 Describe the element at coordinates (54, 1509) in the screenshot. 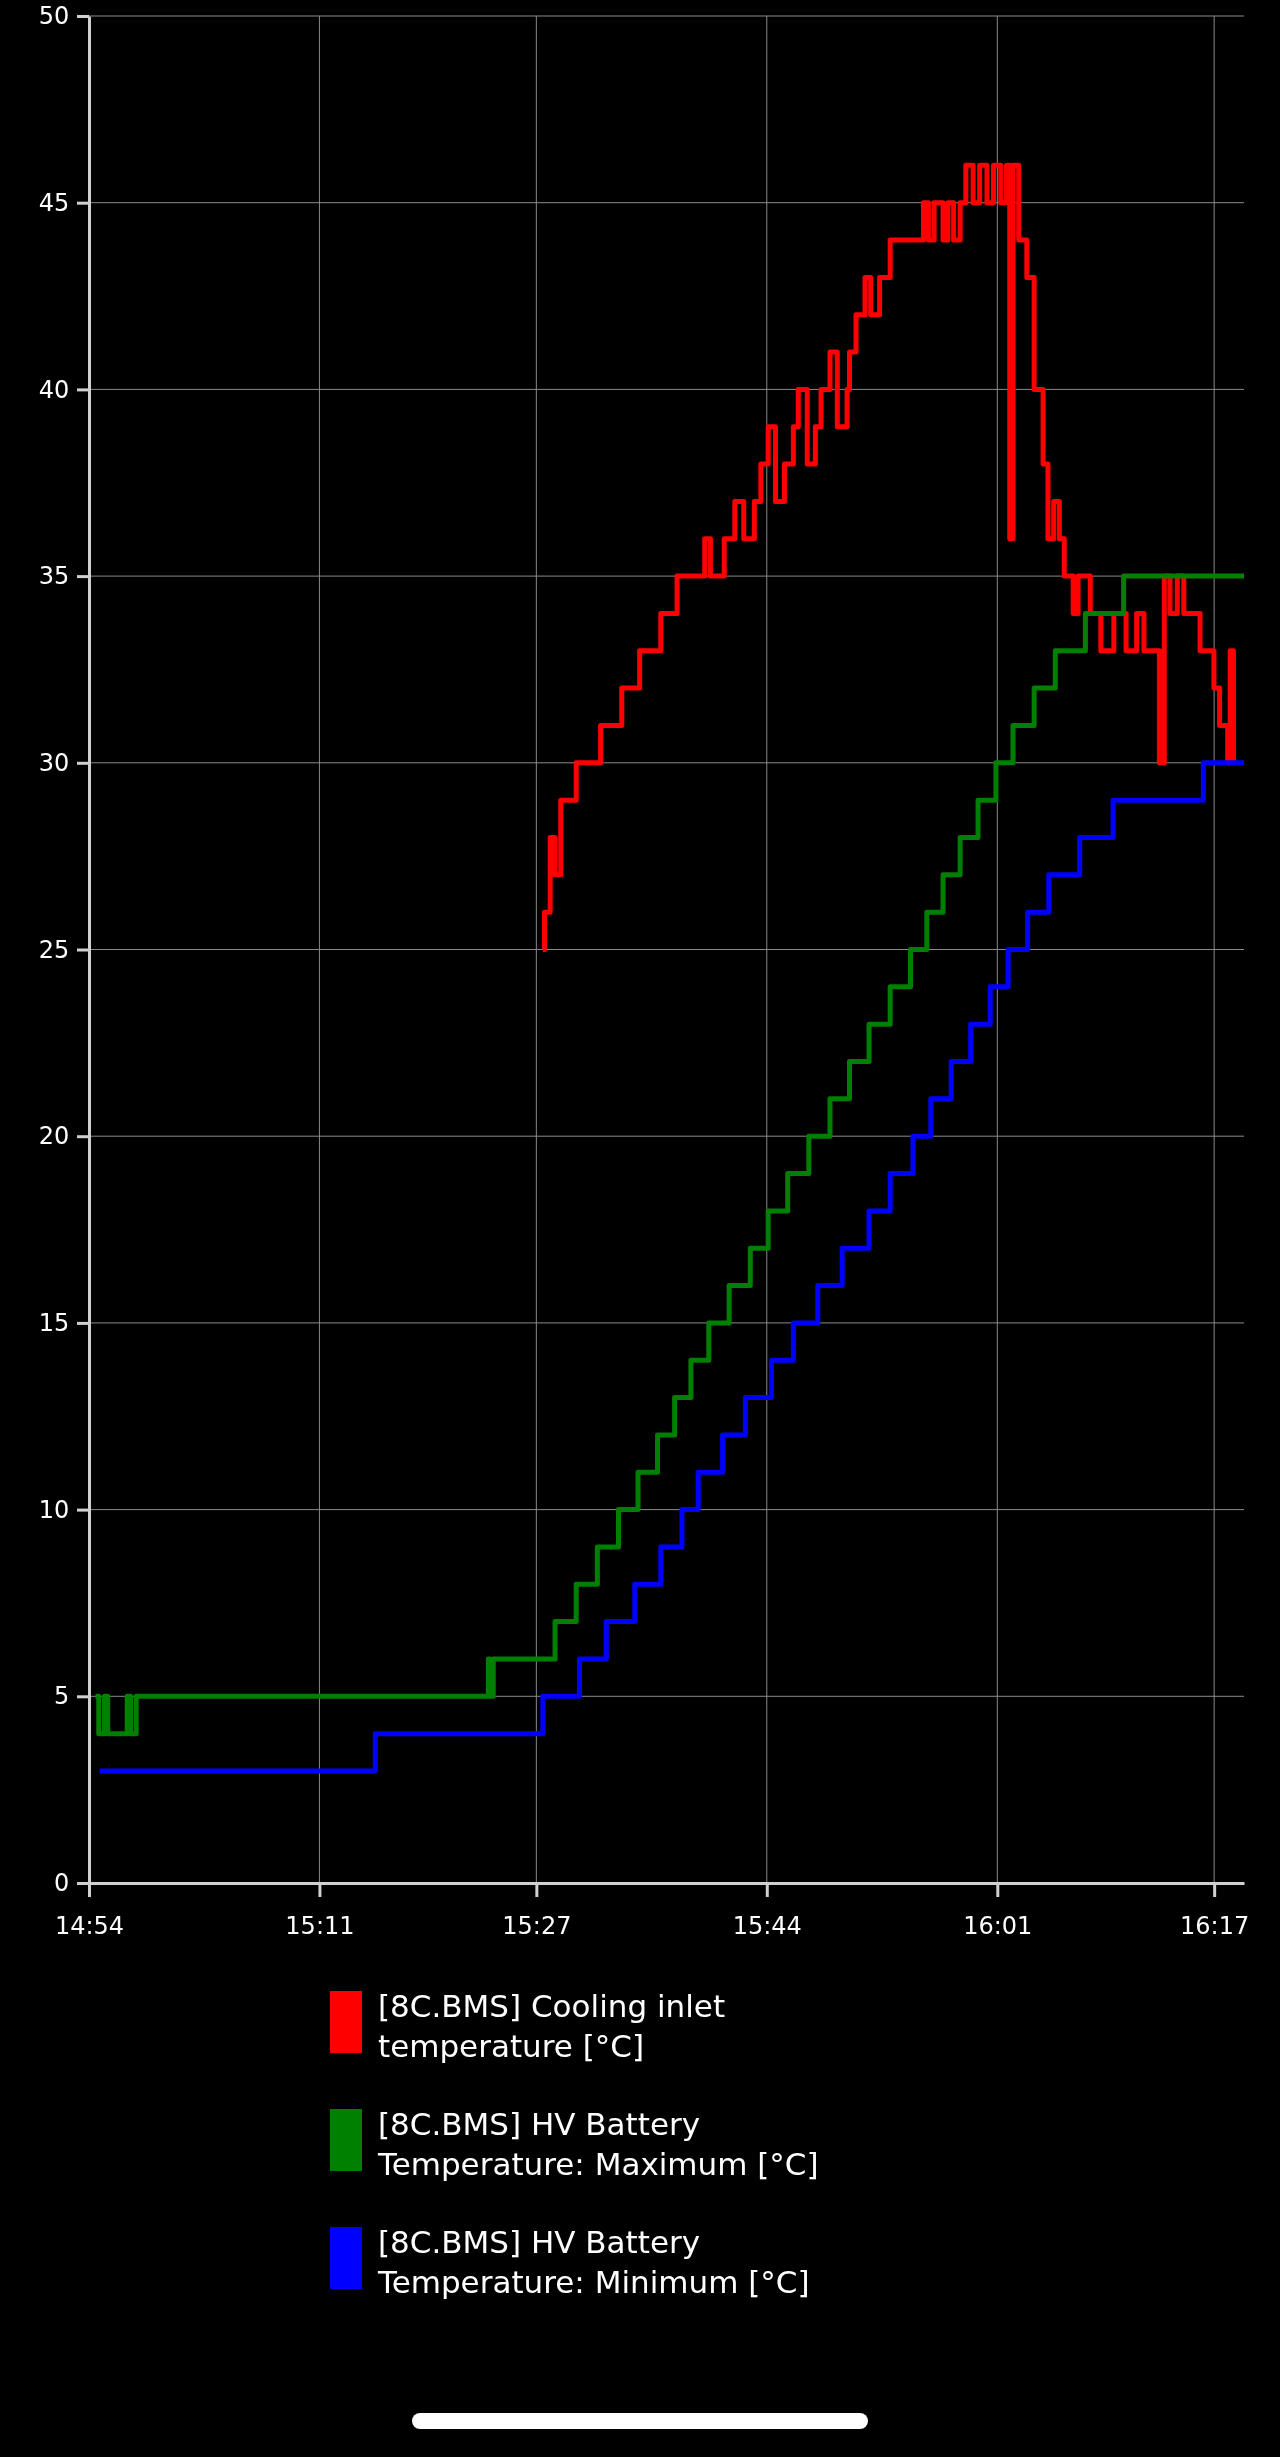

I see `y-tick-label: 10` at that location.